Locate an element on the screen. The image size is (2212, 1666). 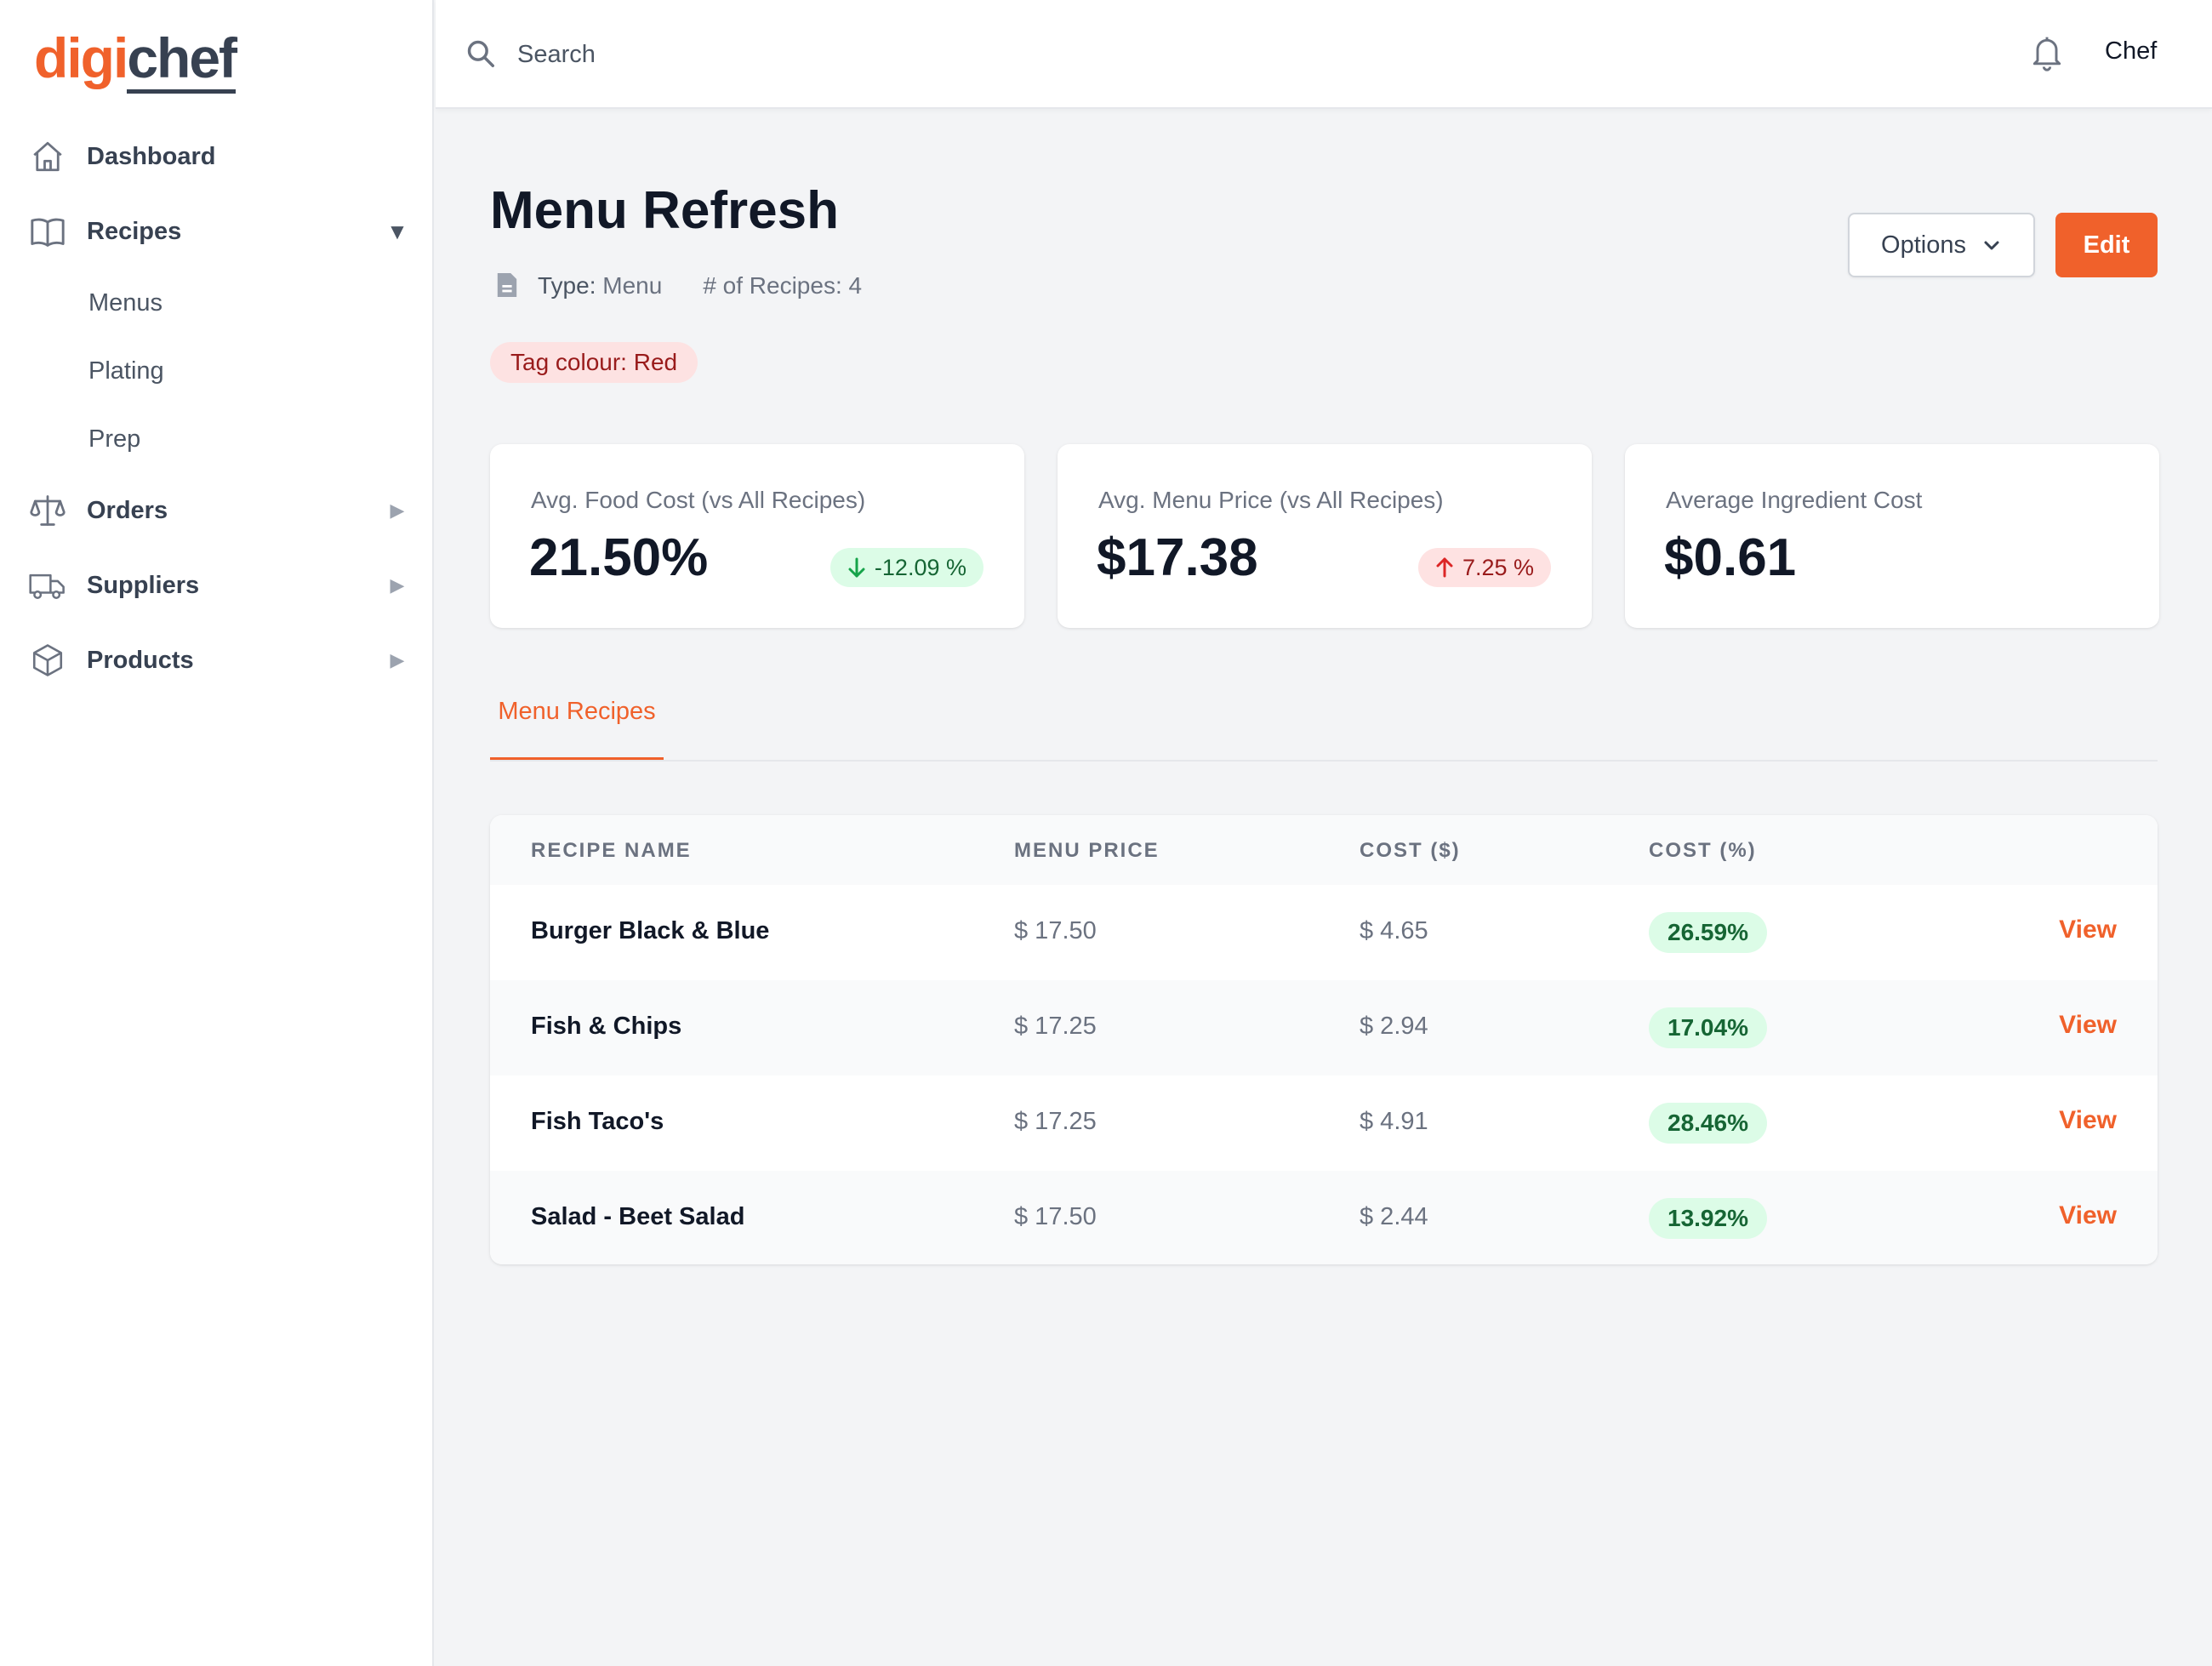
book-icon is located at coordinates (47, 231).